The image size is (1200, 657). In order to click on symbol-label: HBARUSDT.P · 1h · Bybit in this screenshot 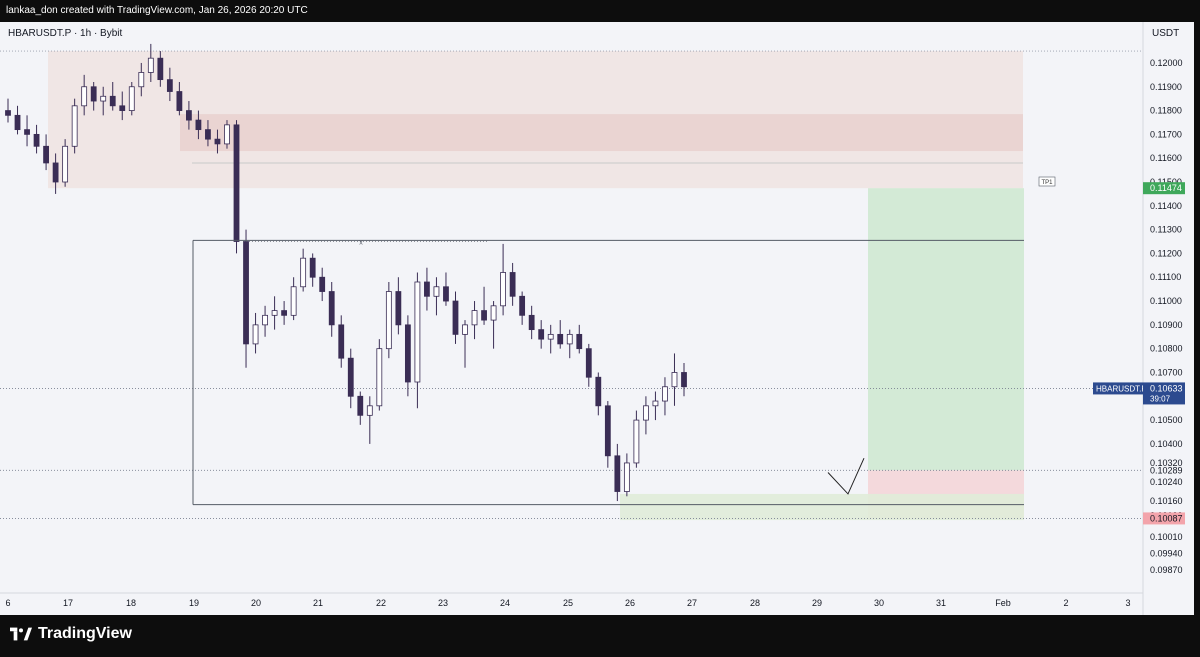, I will do `click(65, 33)`.